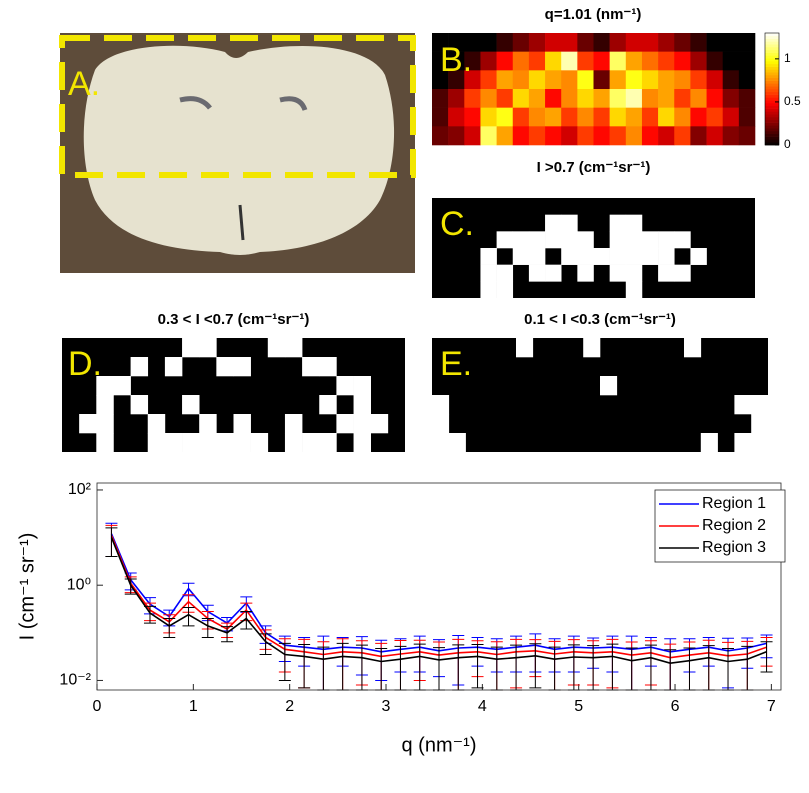 This screenshot has width=809, height=793. What do you see at coordinates (239, 150) in the screenshot?
I see `brain-section` at bounding box center [239, 150].